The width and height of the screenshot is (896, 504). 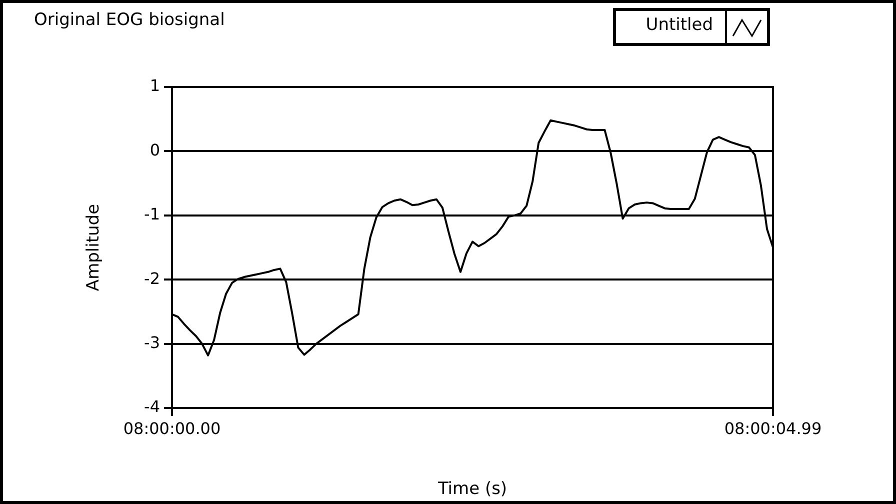 What do you see at coordinates (152, 342) in the screenshot?
I see `y-tick-label: -3` at bounding box center [152, 342].